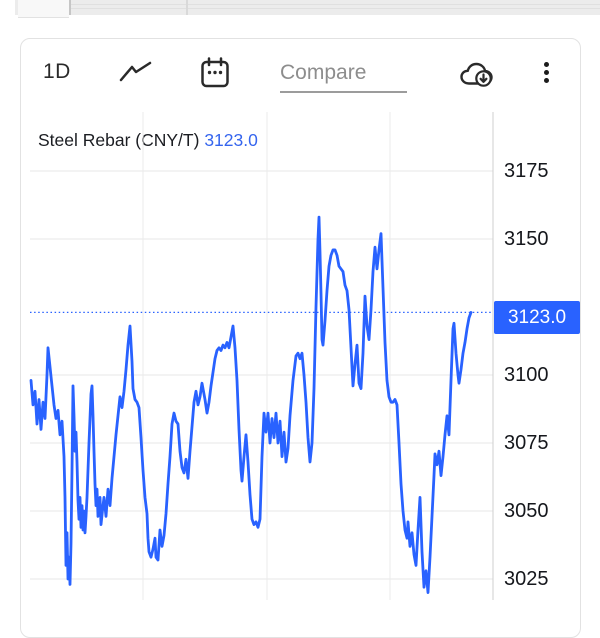 This screenshot has width=600, height=638. I want to click on compare-input: Compare, so click(323, 72).